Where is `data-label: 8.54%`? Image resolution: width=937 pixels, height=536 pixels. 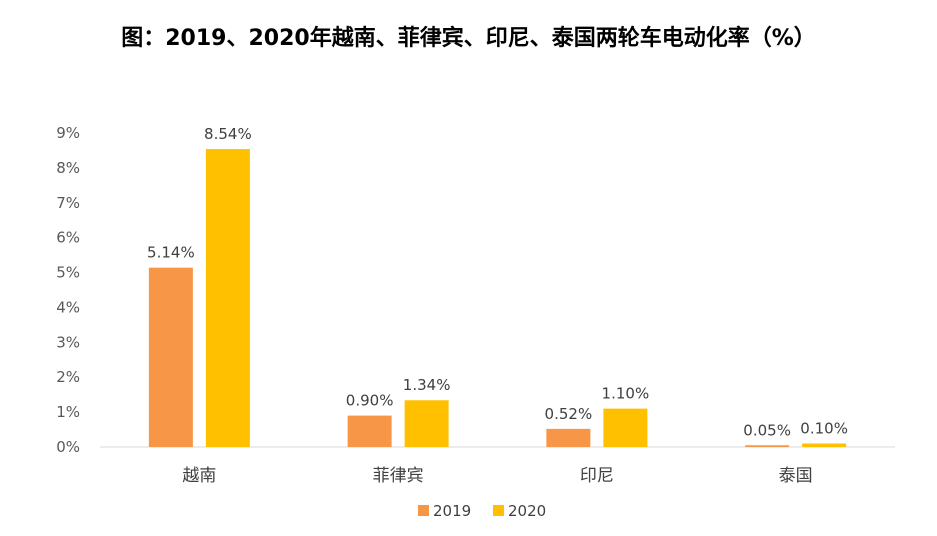 data-label: 8.54% is located at coordinates (228, 134).